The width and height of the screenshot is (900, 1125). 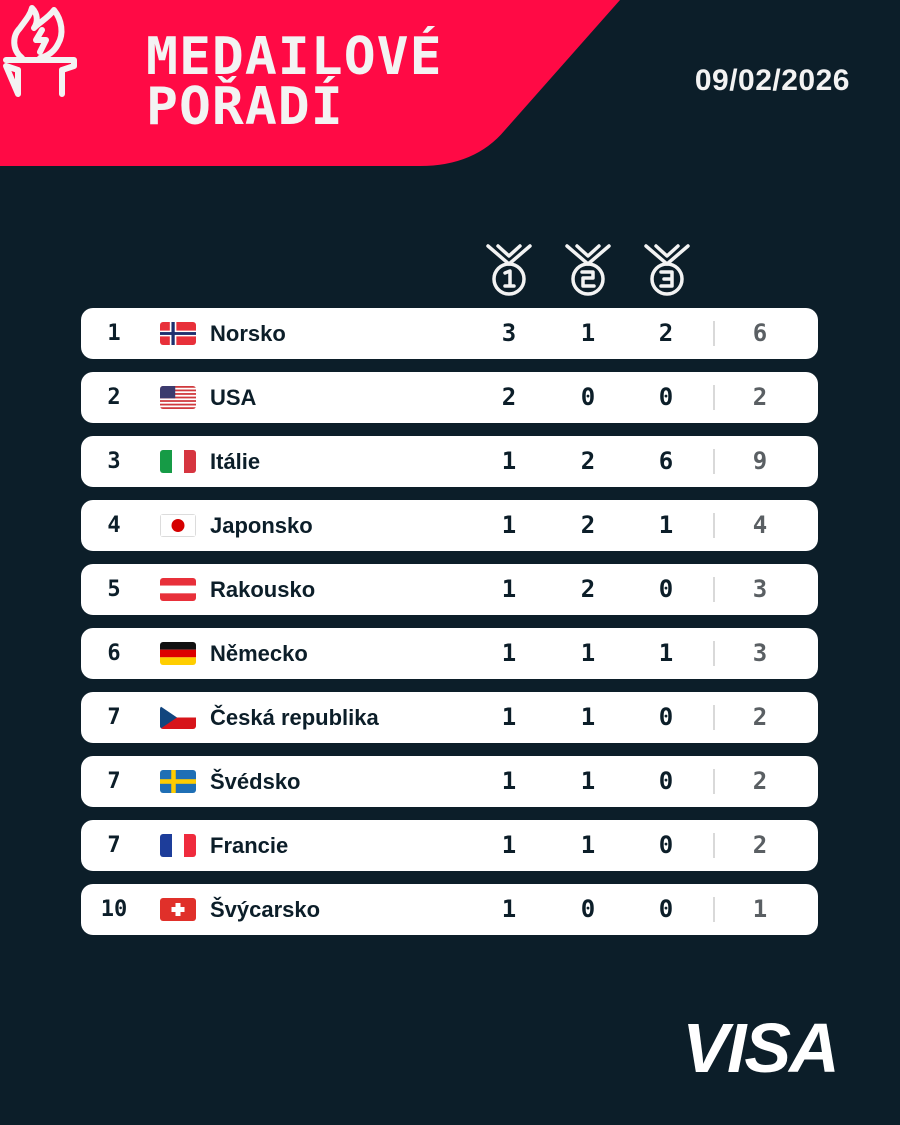 I want to click on rank: 4, so click(x=114, y=525).